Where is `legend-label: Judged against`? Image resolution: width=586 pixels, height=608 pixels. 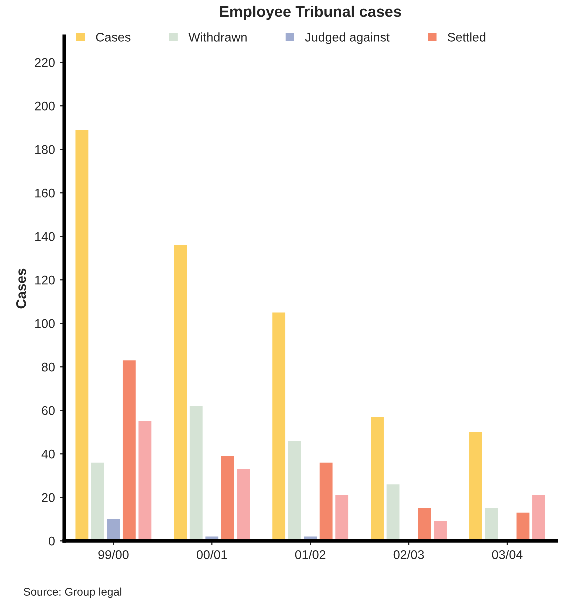
legend-label: Judged against is located at coordinates (347, 38).